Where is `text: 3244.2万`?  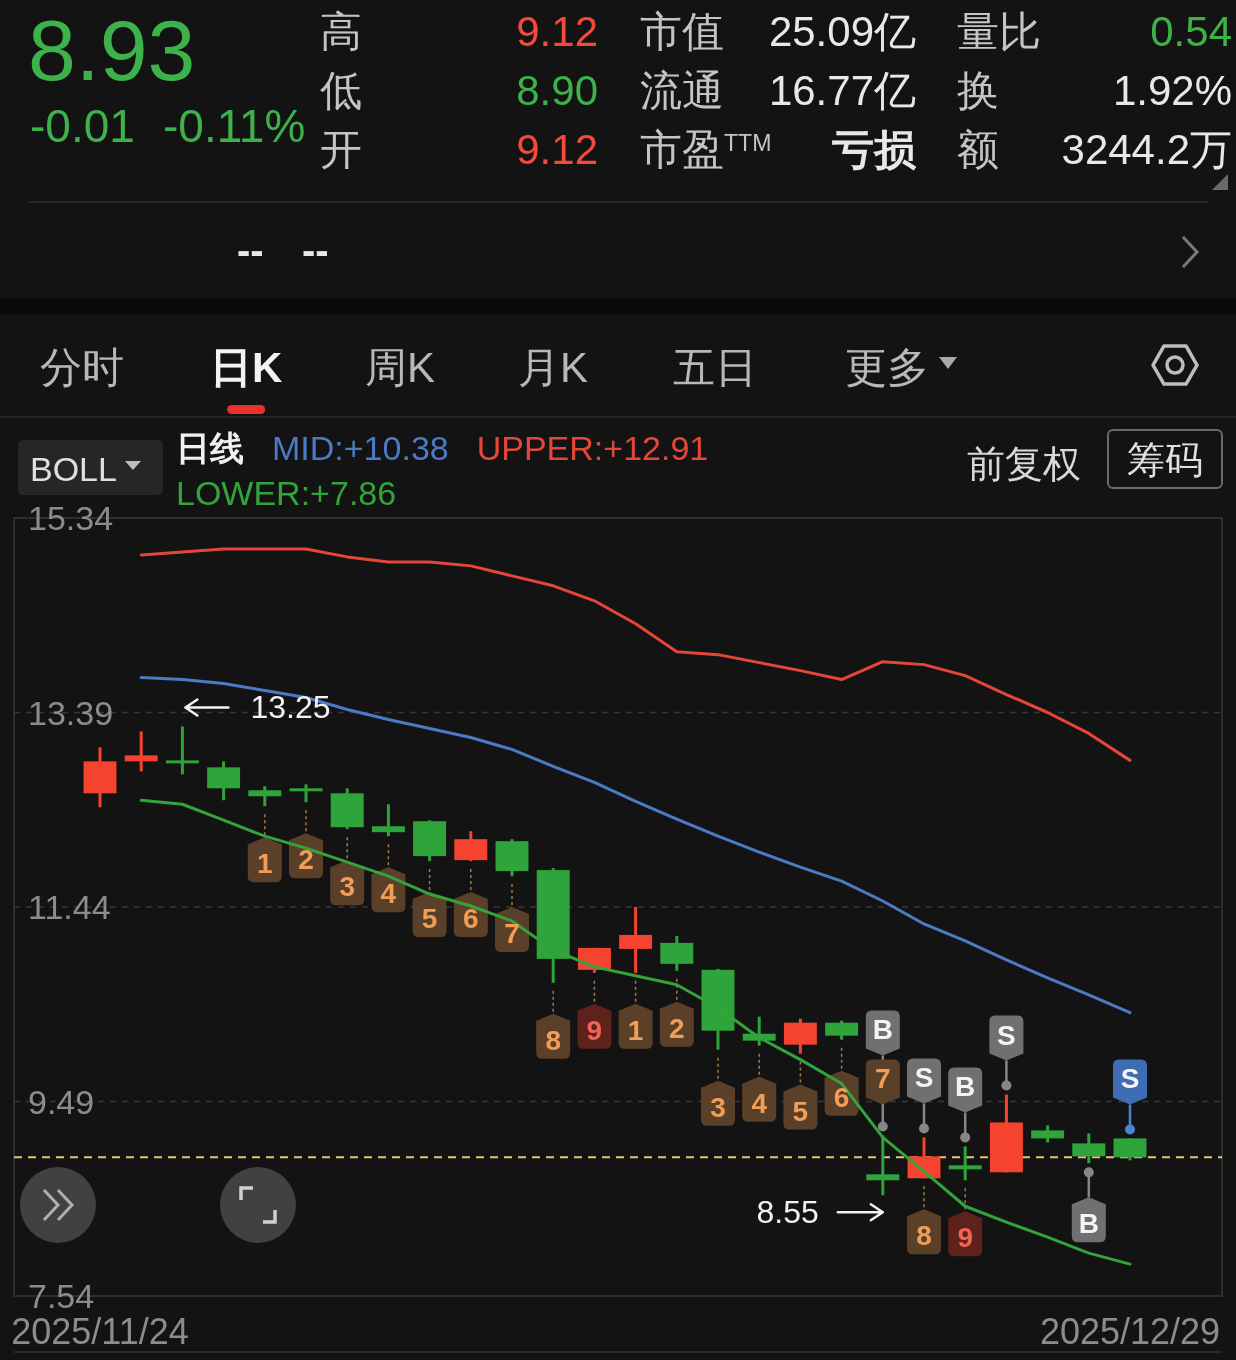
text: 3244.2万 is located at coordinates (1146, 149).